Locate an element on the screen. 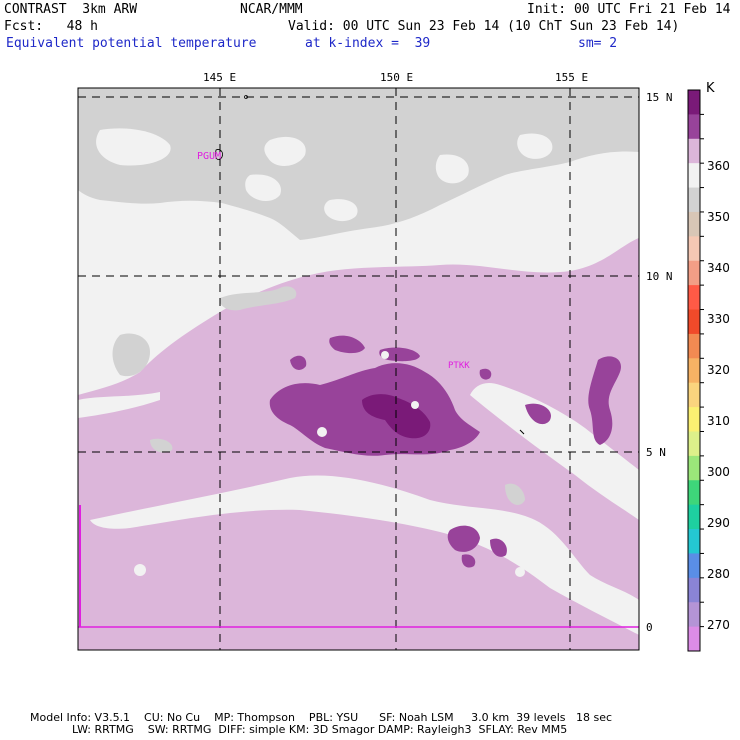  colorbar-label: 310 is located at coordinates (718, 421).